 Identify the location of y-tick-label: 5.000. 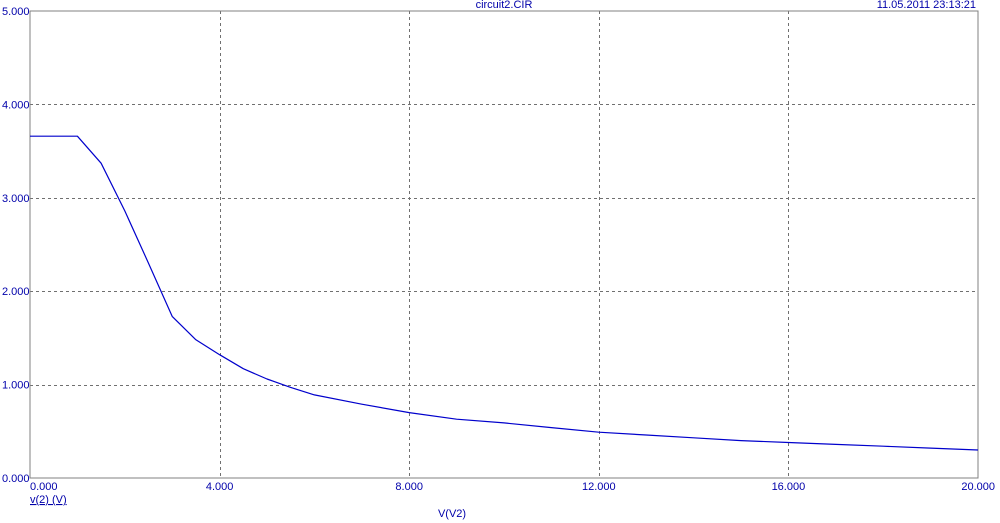
(16, 12).